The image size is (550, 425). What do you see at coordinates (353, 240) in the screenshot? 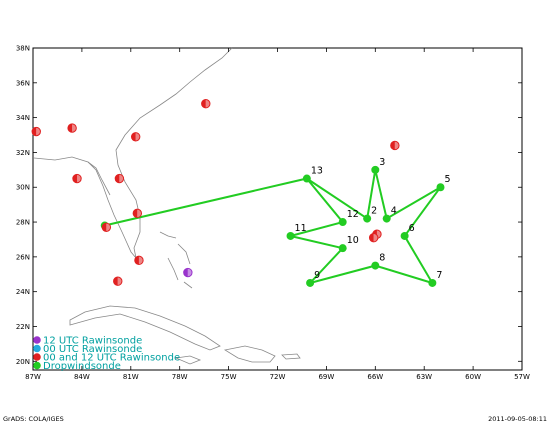
I see `dropwindsonde-label: 10` at bounding box center [353, 240].